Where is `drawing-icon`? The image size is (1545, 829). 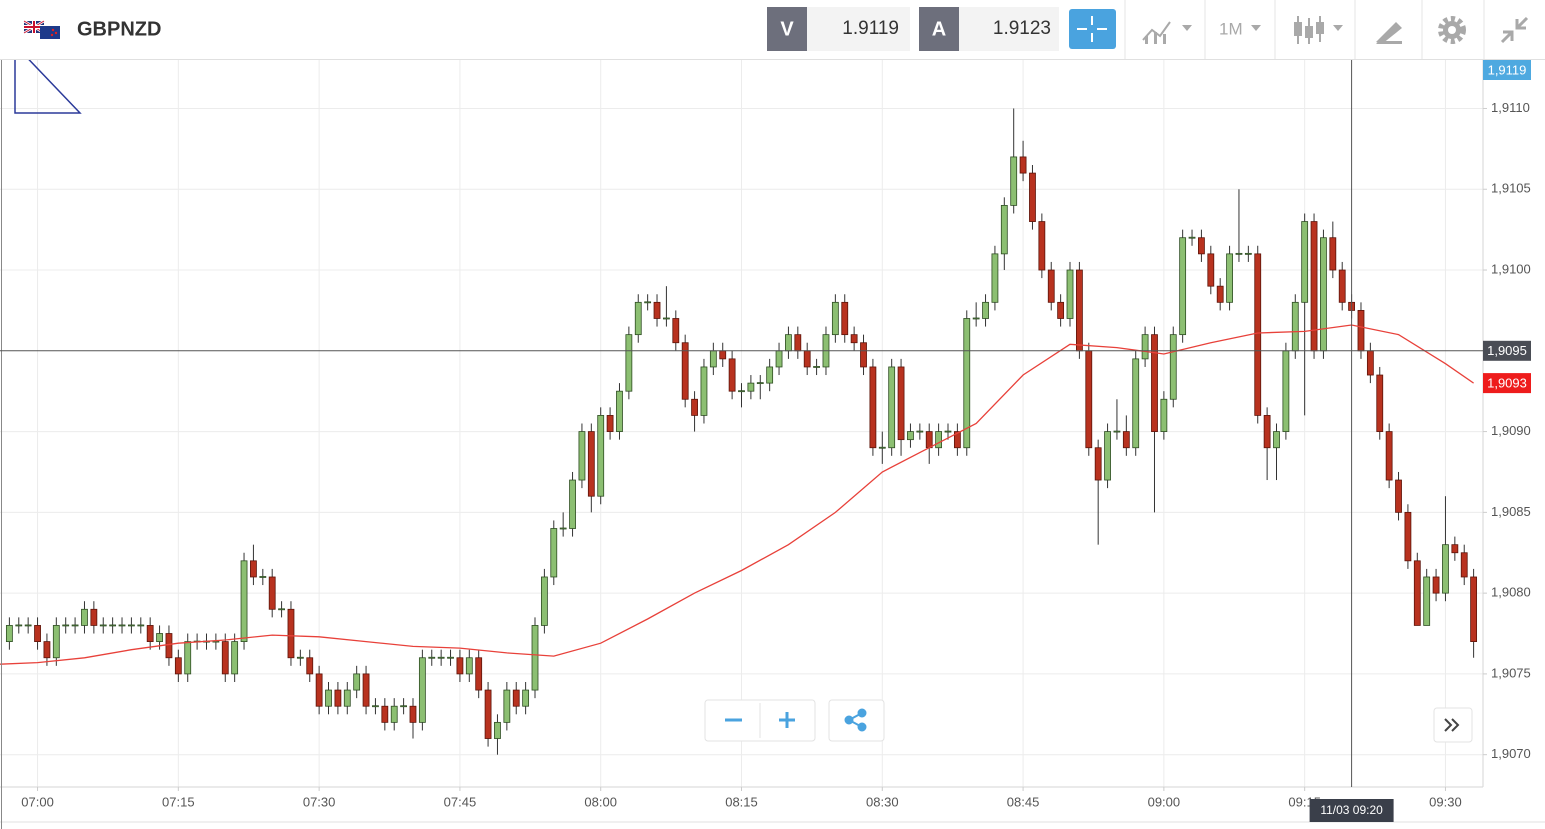
drawing-icon is located at coordinates (1389, 33).